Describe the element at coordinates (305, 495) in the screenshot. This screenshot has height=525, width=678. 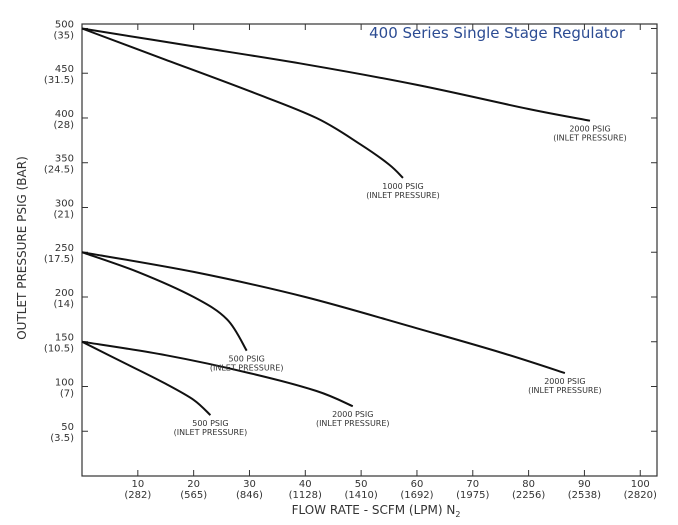
I see `x-tick-sublabel: (1128)` at that location.